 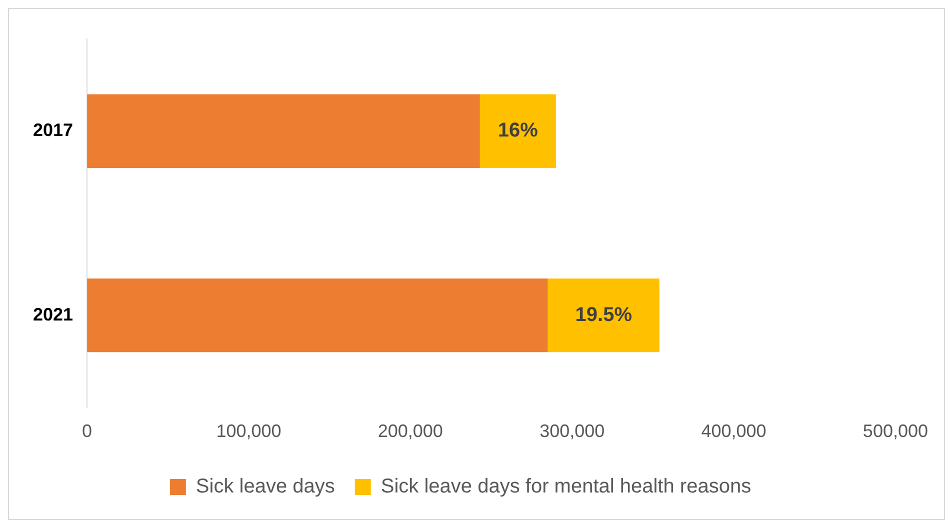 I want to click on x-tick-label: 400,000, so click(x=733, y=431).